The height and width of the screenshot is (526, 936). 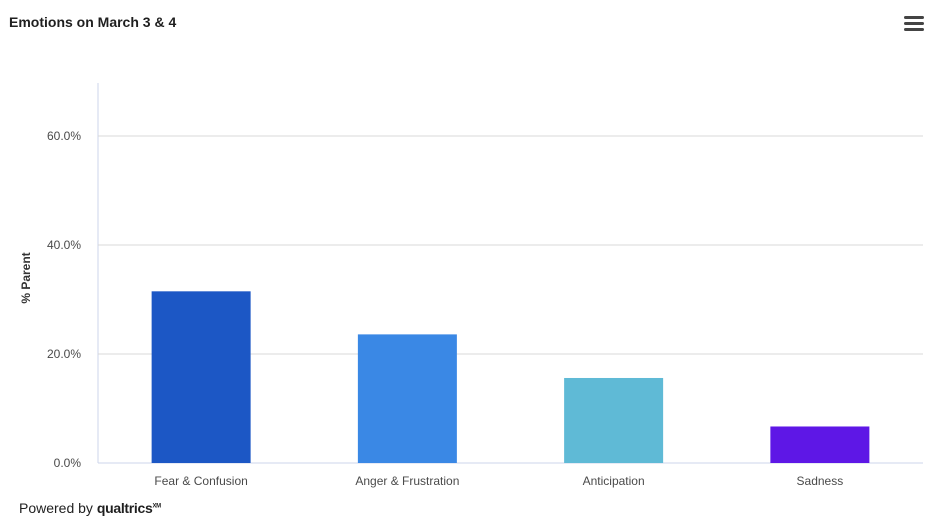 What do you see at coordinates (68, 463) in the screenshot?
I see `y-tick-label: 0.0%` at bounding box center [68, 463].